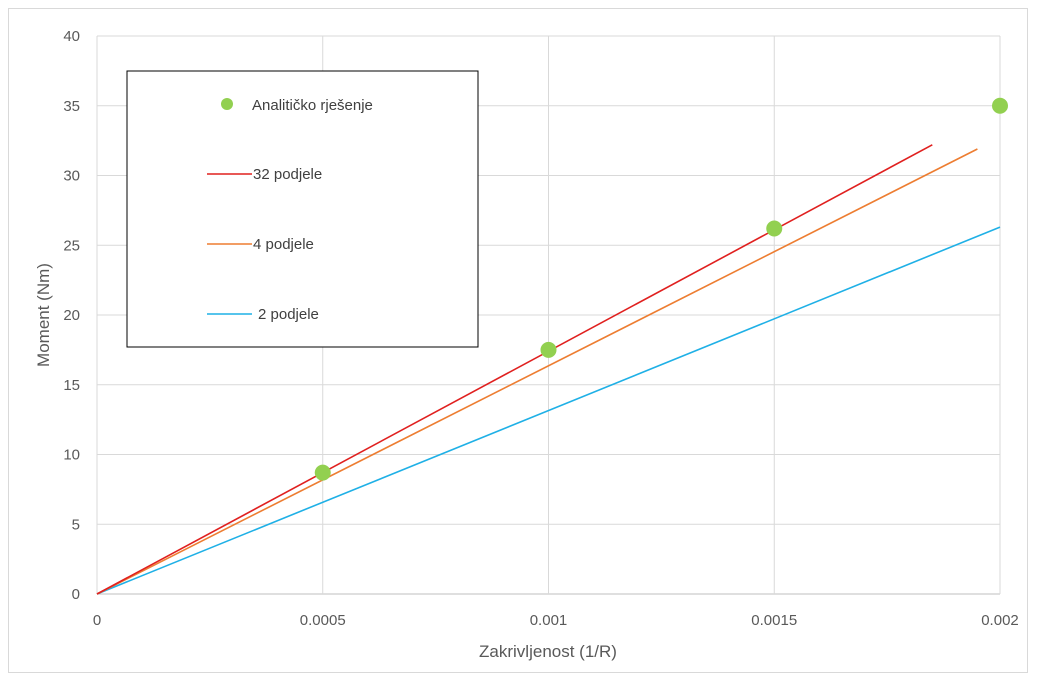 The width and height of the screenshot is (1040, 677). Describe the element at coordinates (71, 176) in the screenshot. I see `y-tick-label: 30` at that location.